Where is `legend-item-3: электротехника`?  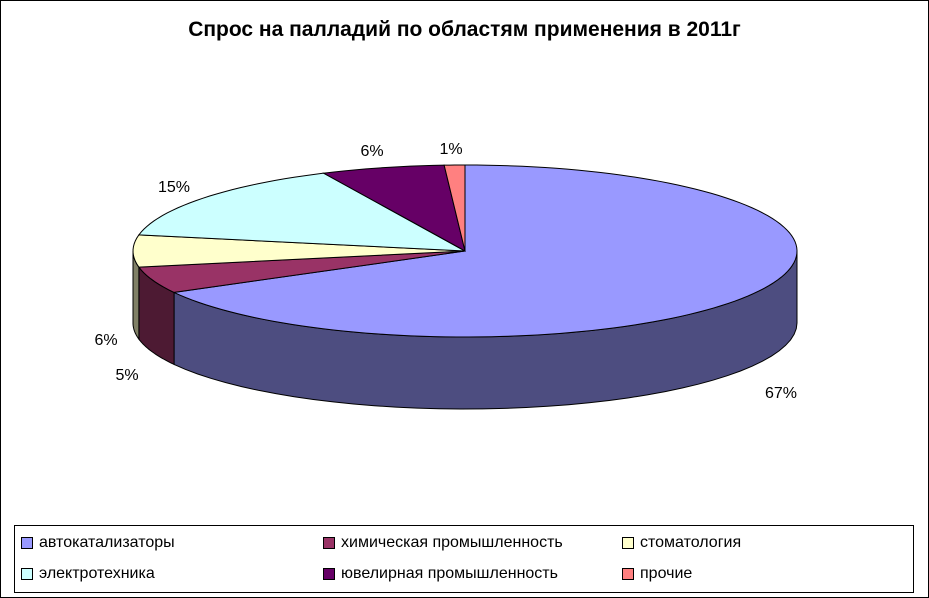
legend-item-3: электротехника is located at coordinates (88, 574).